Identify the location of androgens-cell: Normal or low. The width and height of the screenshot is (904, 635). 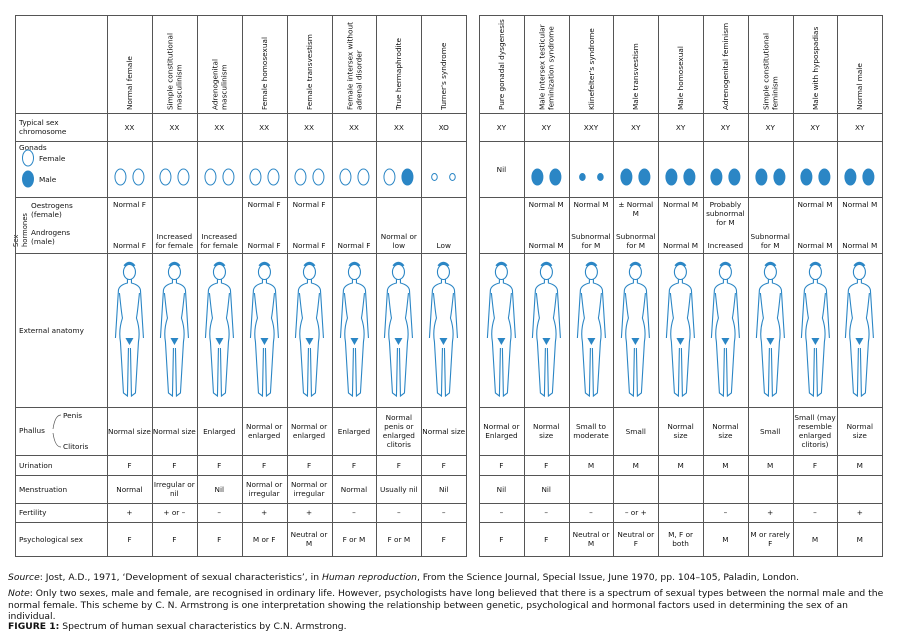
(398, 241).